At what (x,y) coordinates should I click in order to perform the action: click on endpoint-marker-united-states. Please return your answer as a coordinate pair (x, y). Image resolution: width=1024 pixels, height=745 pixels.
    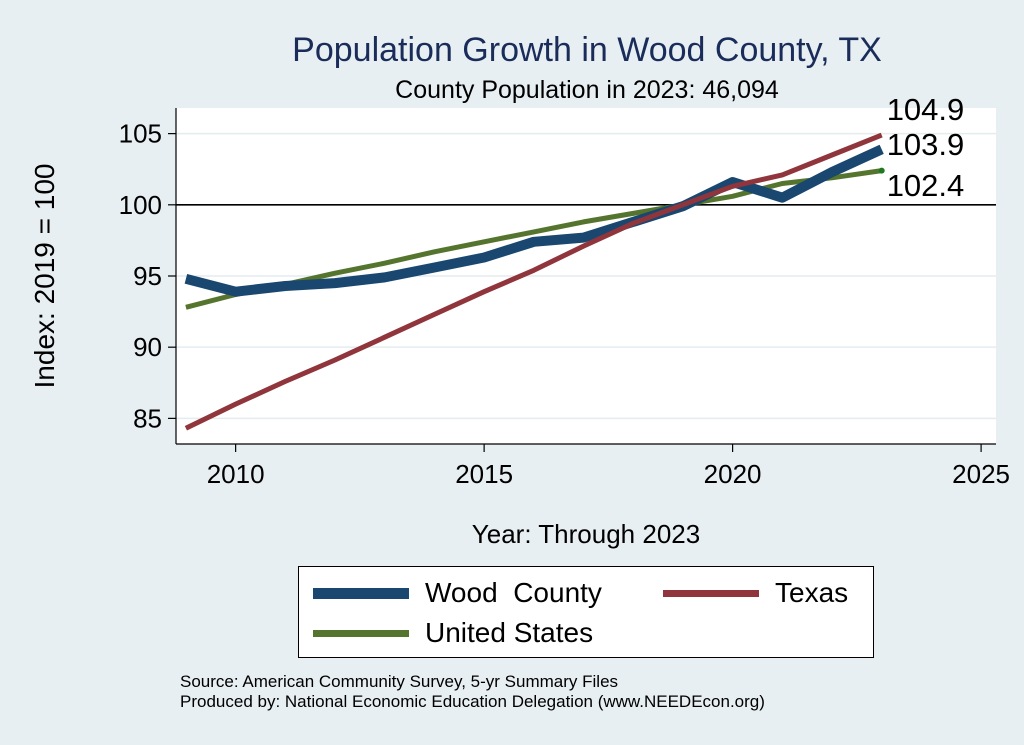
    Looking at the image, I should click on (881, 170).